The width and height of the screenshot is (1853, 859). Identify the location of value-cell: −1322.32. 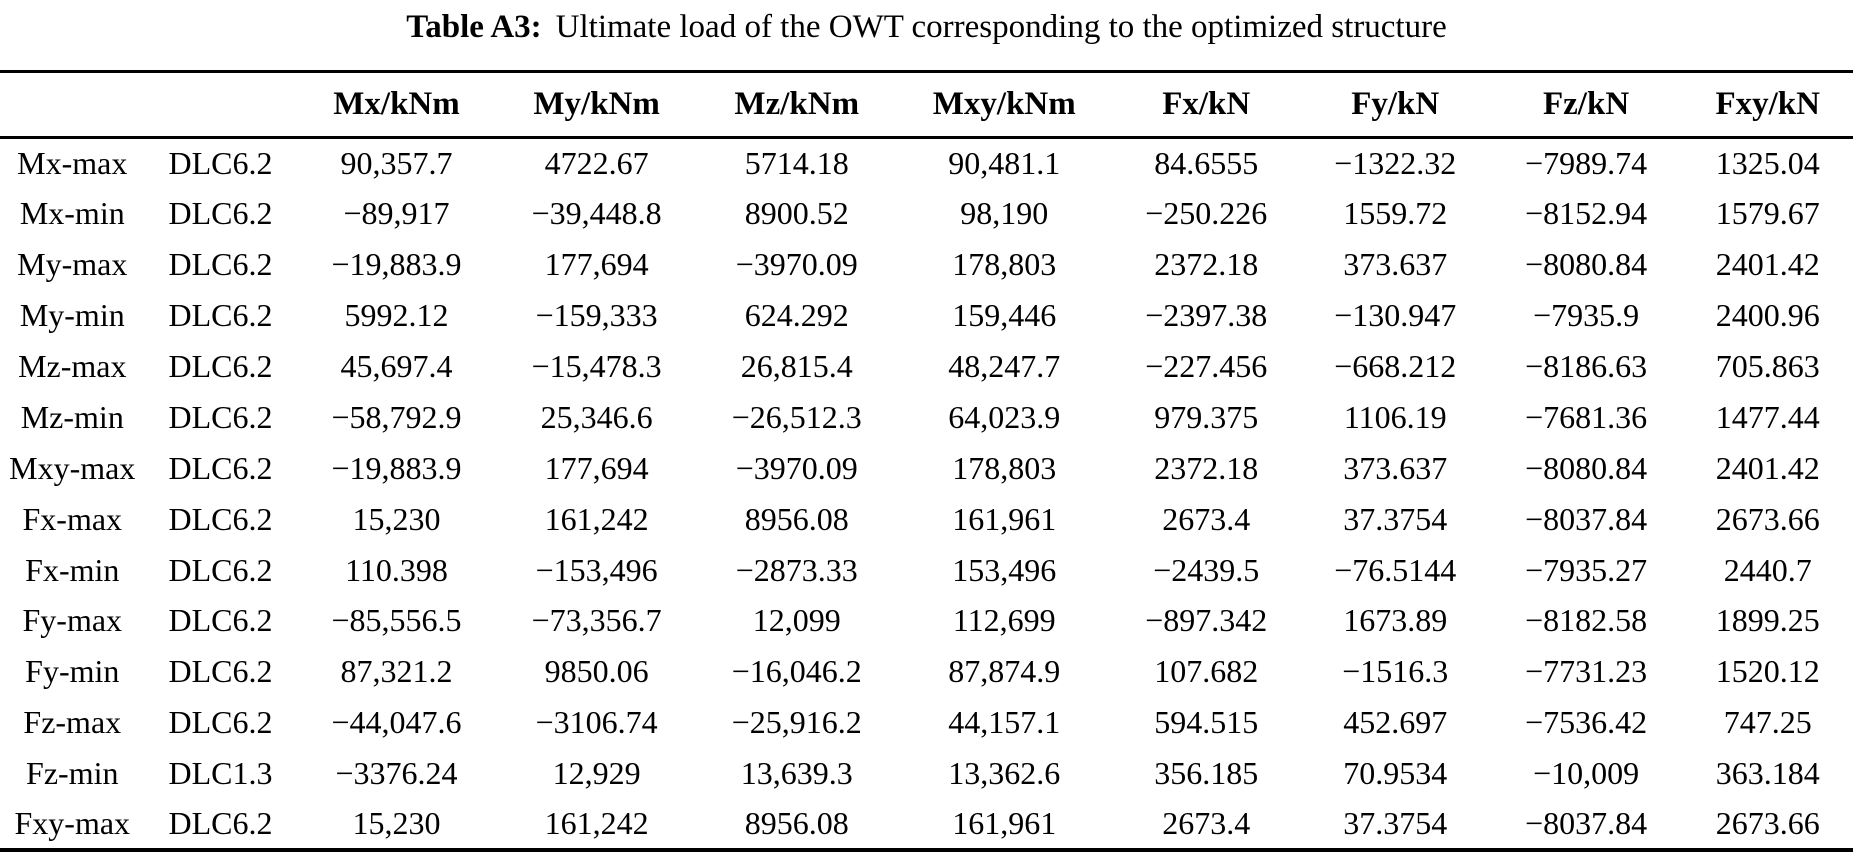
(1395, 163).